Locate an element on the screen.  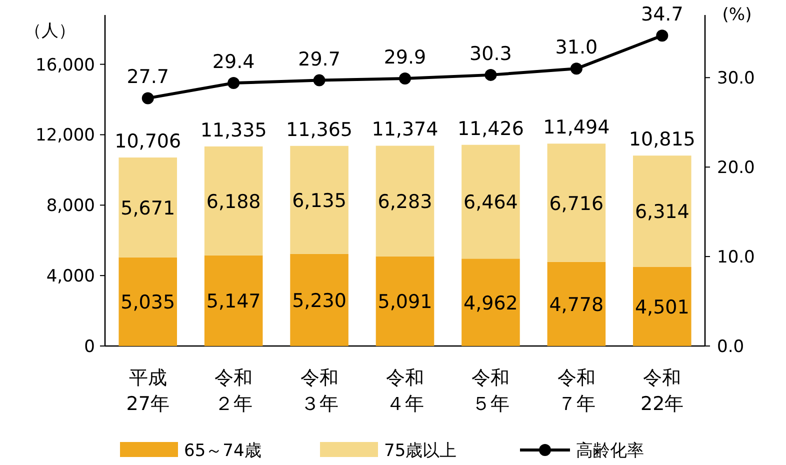
legend-label: 65～74歳 is located at coordinates (223, 451).